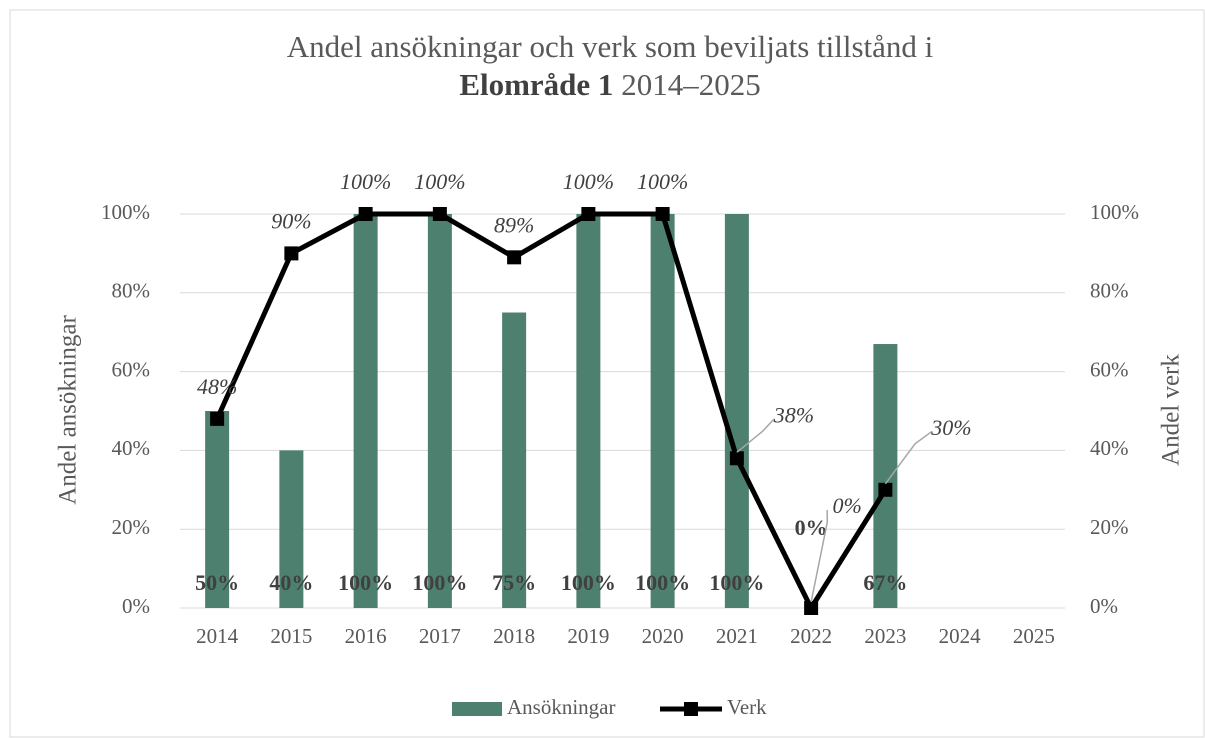 The height and width of the screenshot is (738, 1205). I want to click on x-tick-label: 2023, so click(885, 636).